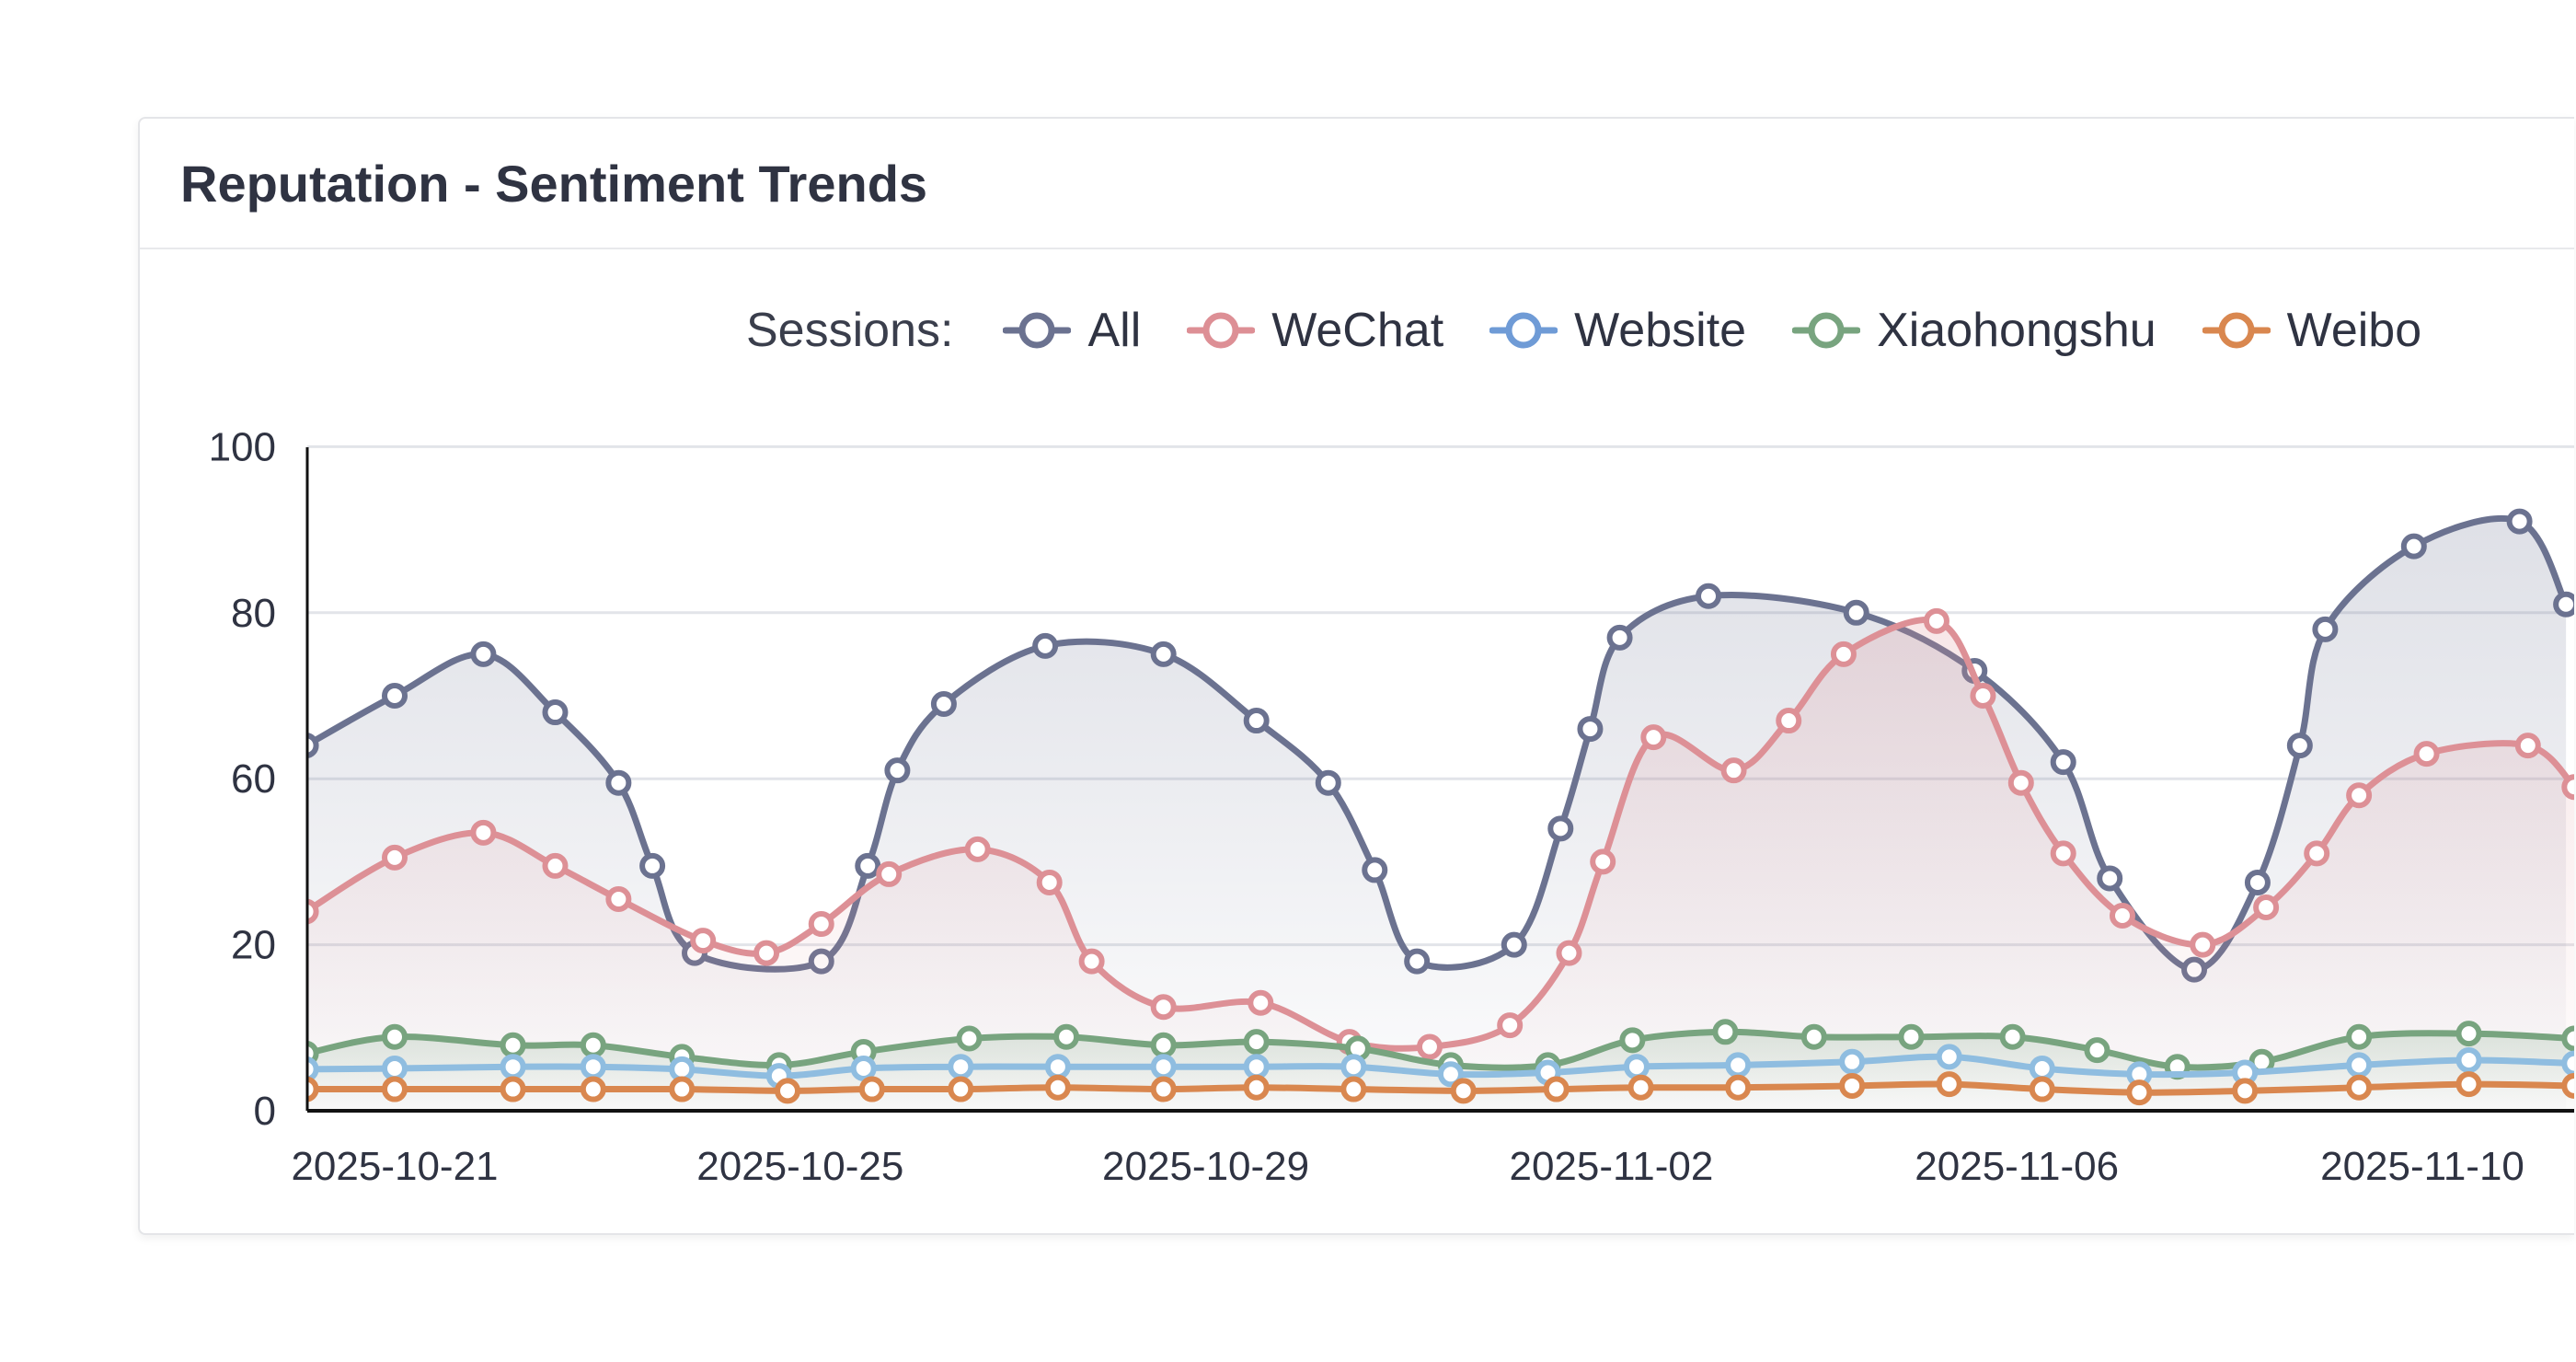 This screenshot has height=1362, width=2576. What do you see at coordinates (1072, 331) in the screenshot?
I see `legend-item-all: All` at bounding box center [1072, 331].